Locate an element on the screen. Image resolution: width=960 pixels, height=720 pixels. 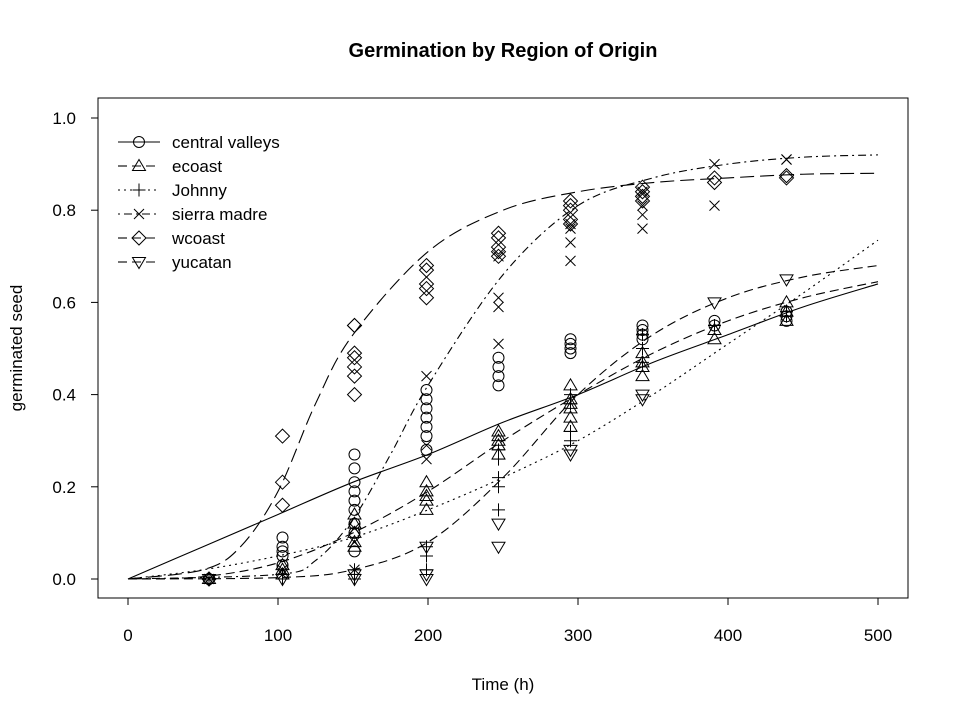
chart-title: Germination by Region of Origin is located at coordinates (503, 51).